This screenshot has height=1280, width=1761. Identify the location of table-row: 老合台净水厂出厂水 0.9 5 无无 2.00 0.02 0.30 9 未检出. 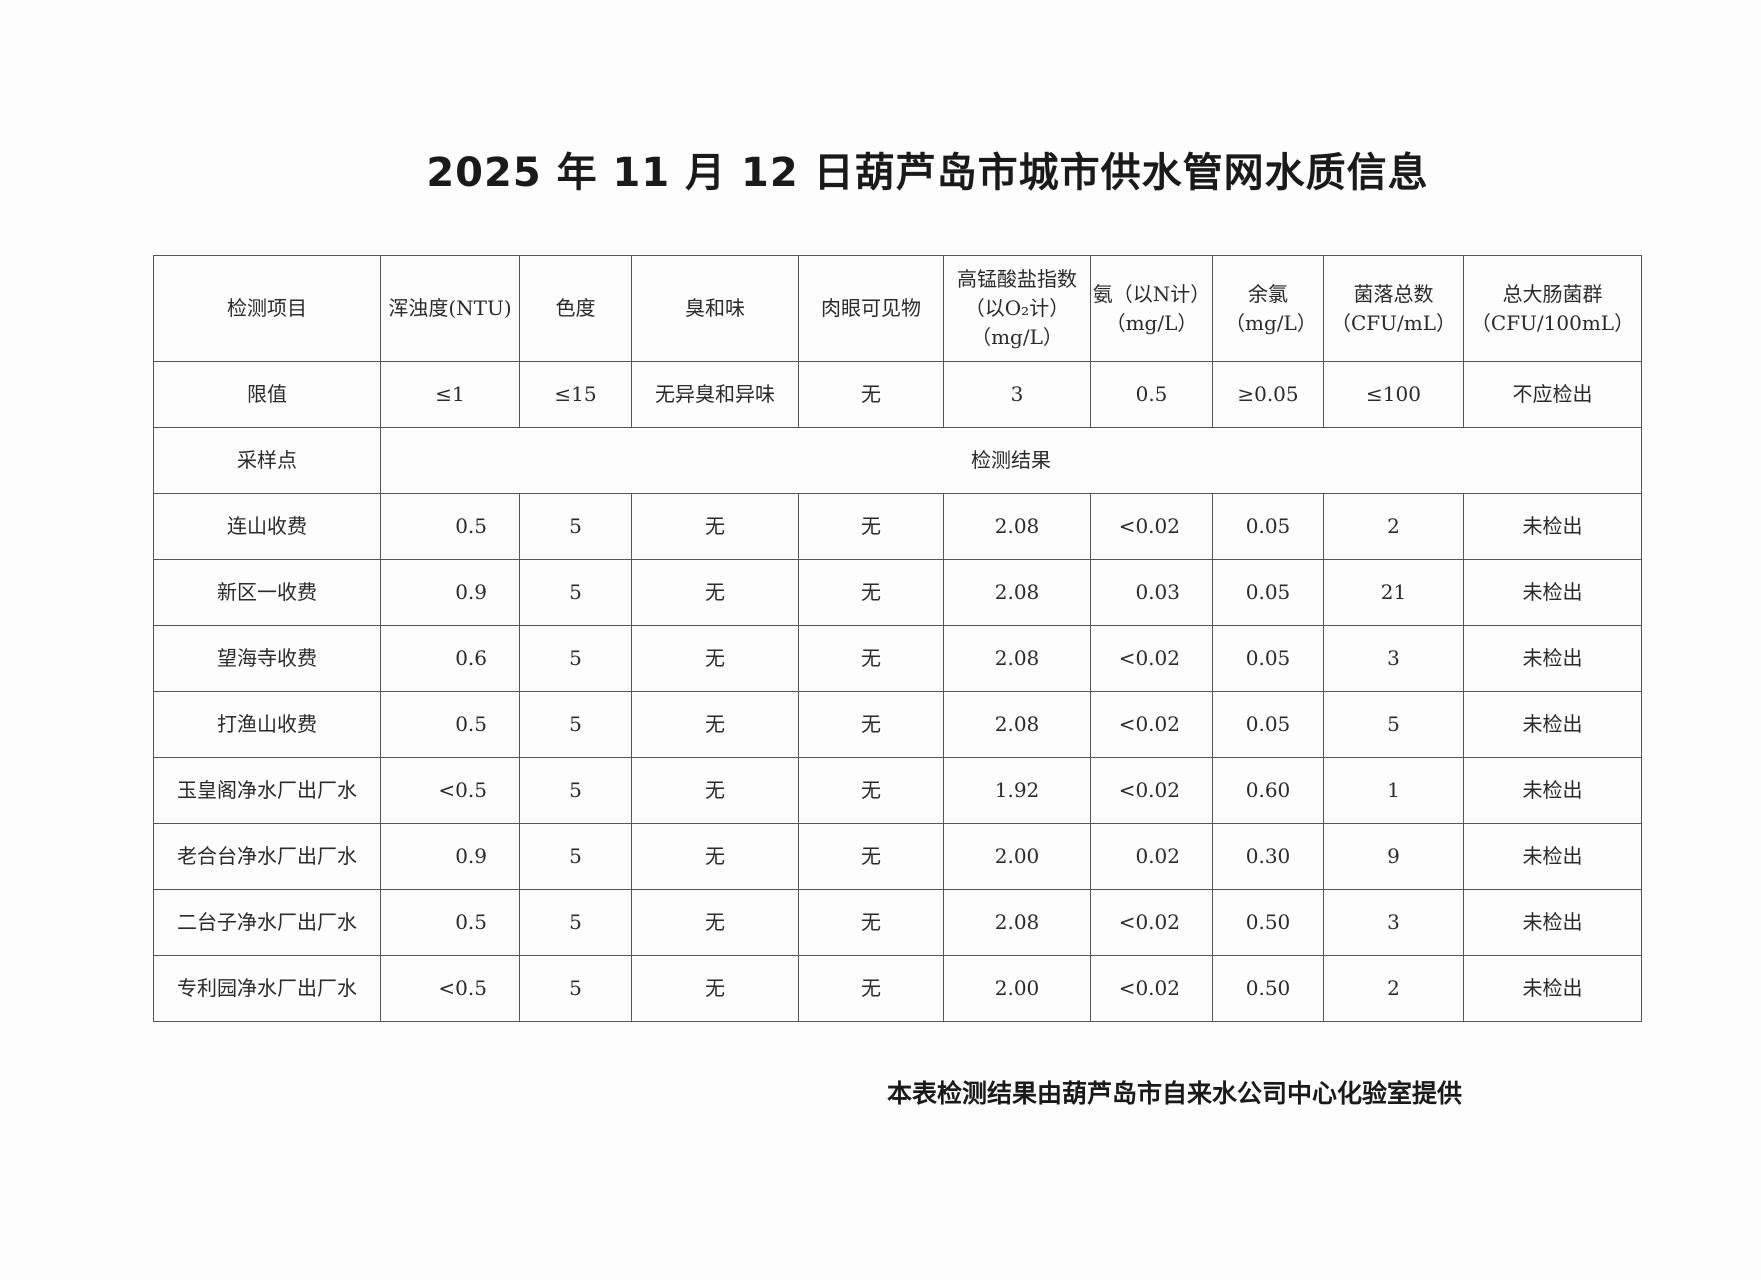
(897, 856).